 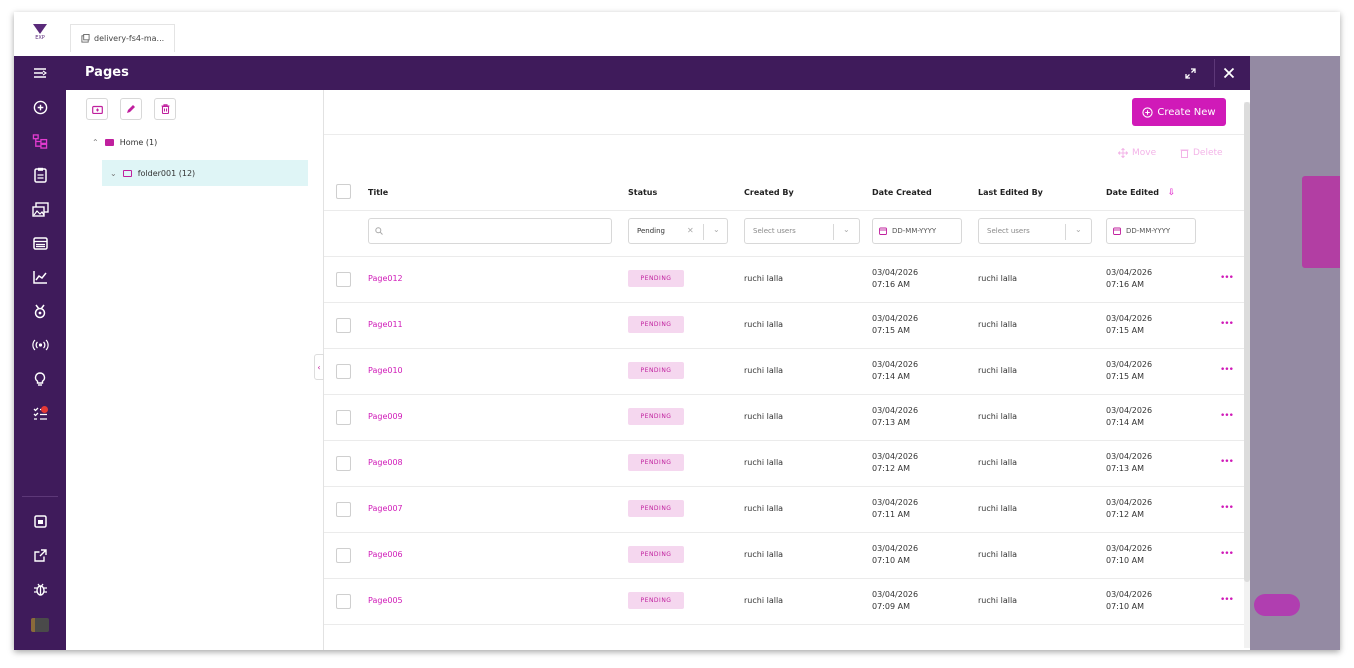 What do you see at coordinates (40, 496) in the screenshot?
I see `rail-divider` at bounding box center [40, 496].